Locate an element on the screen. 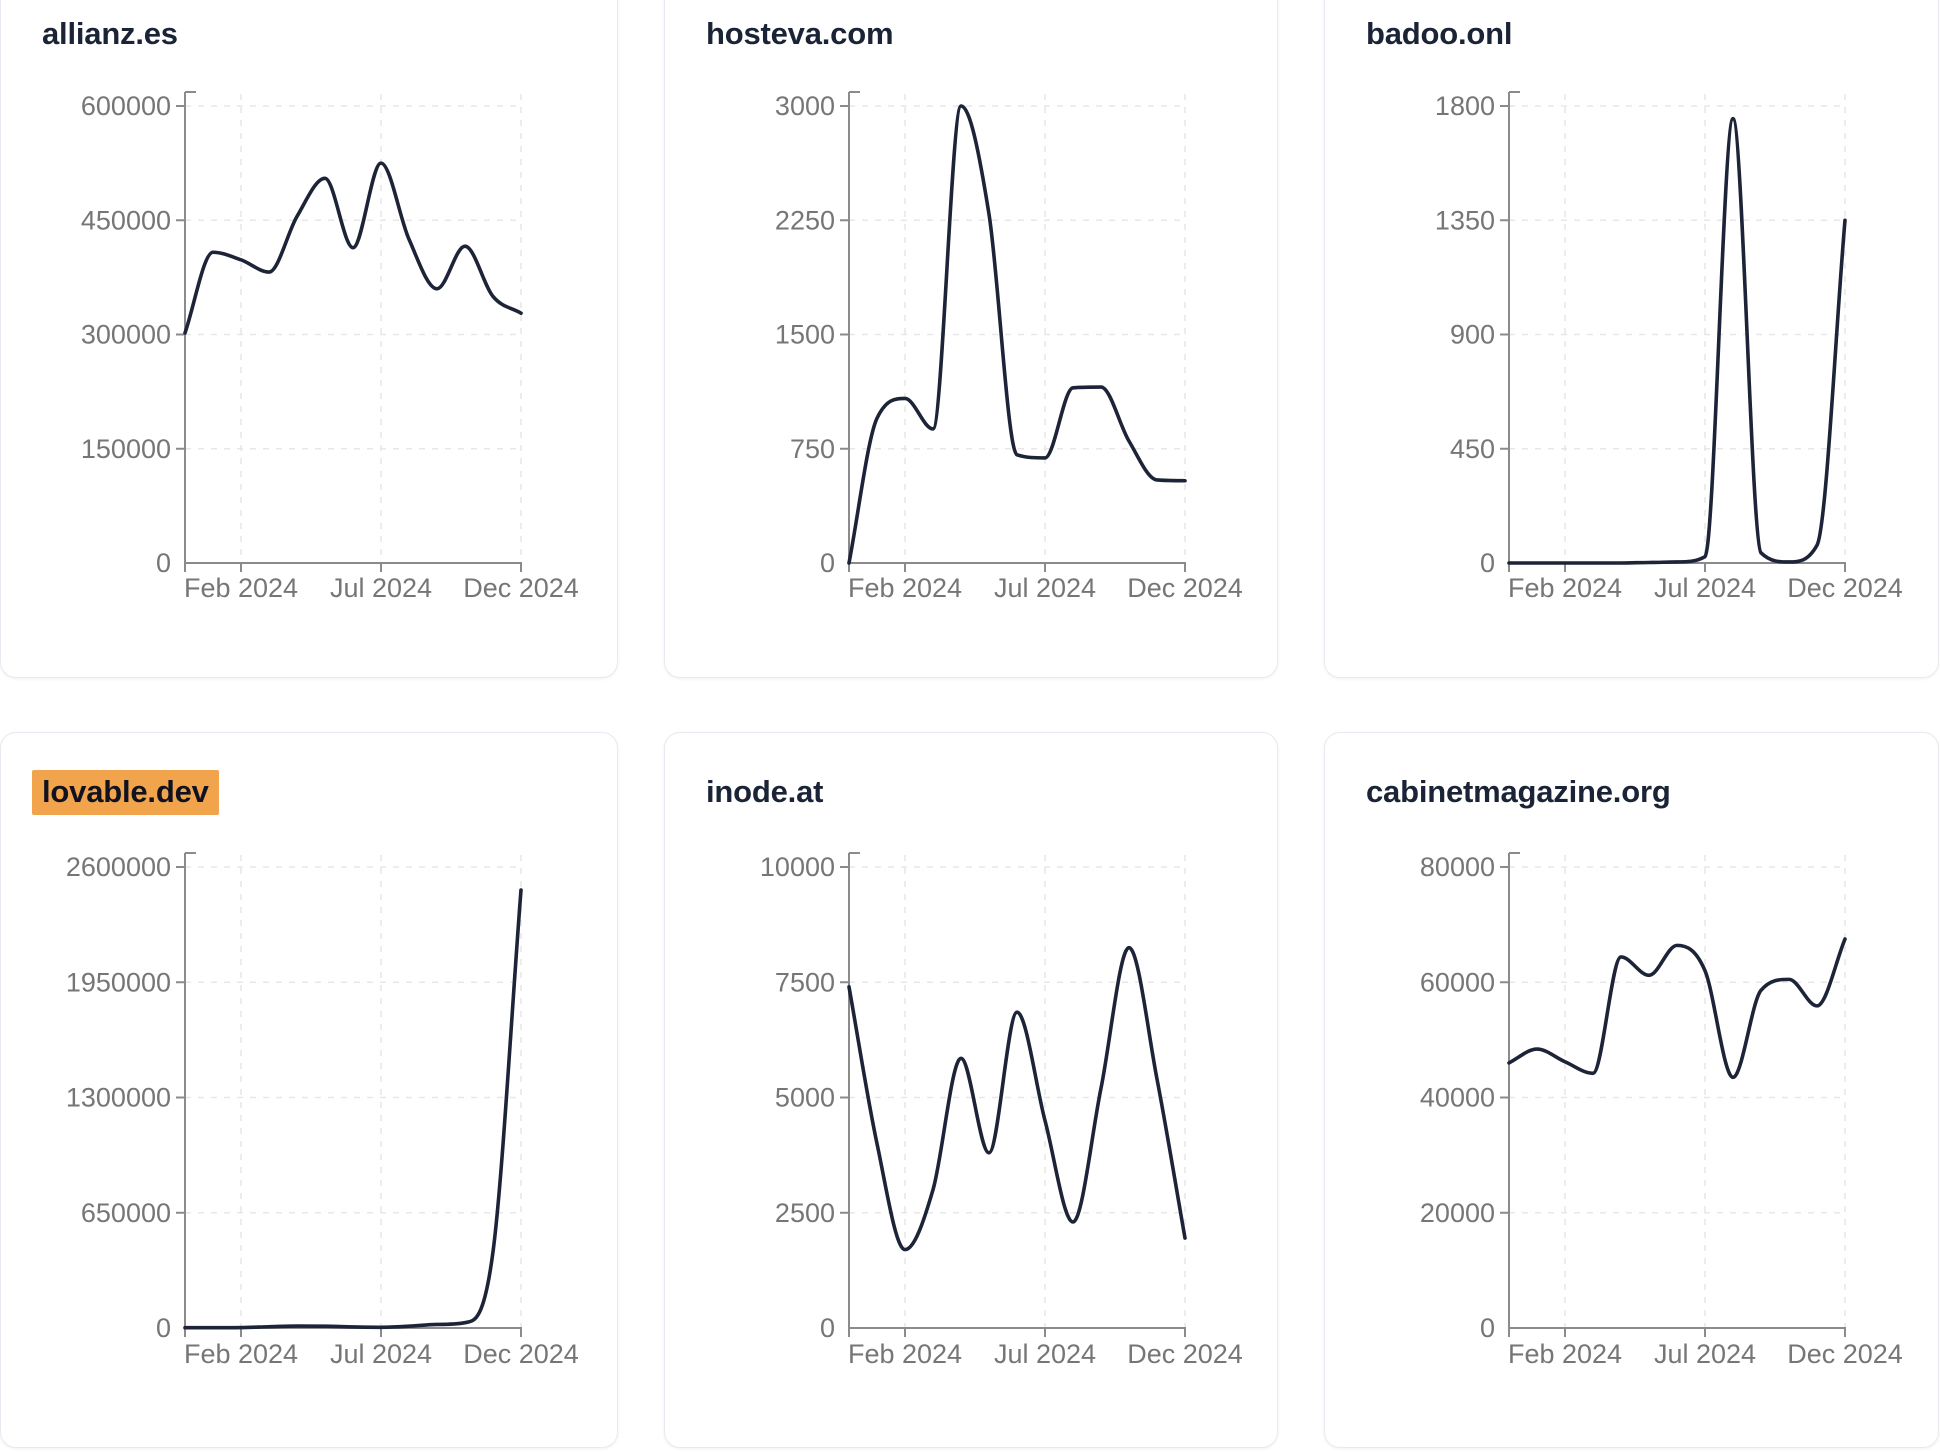 The height and width of the screenshot is (1452, 1940). y-axis-tick-label: 20000 is located at coordinates (1457, 1213).